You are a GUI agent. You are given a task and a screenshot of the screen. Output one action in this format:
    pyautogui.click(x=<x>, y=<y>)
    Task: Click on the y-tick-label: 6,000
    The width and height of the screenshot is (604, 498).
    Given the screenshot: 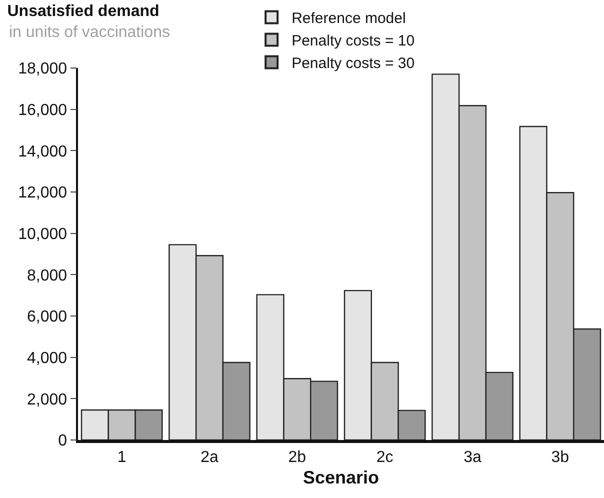 What is the action you would take?
    pyautogui.click(x=47, y=317)
    